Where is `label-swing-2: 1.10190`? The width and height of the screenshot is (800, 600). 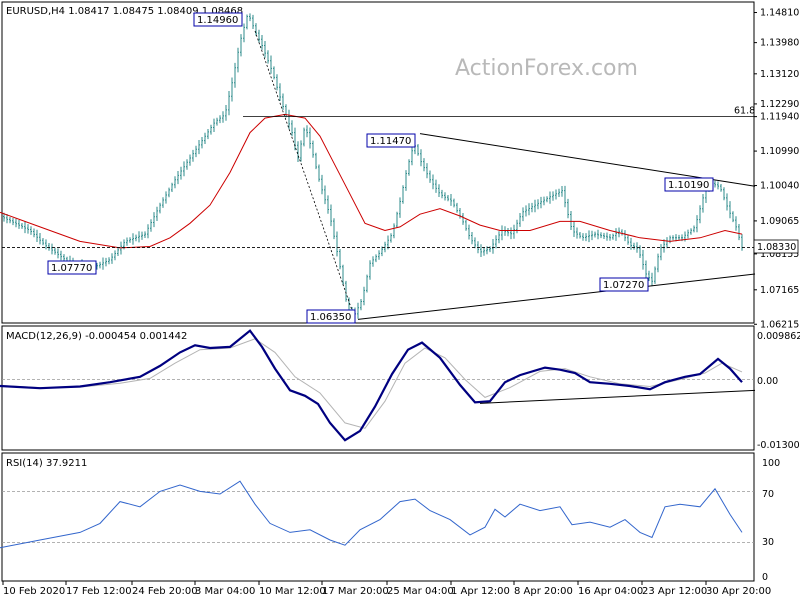 label-swing-2: 1.10190 is located at coordinates (689, 184).